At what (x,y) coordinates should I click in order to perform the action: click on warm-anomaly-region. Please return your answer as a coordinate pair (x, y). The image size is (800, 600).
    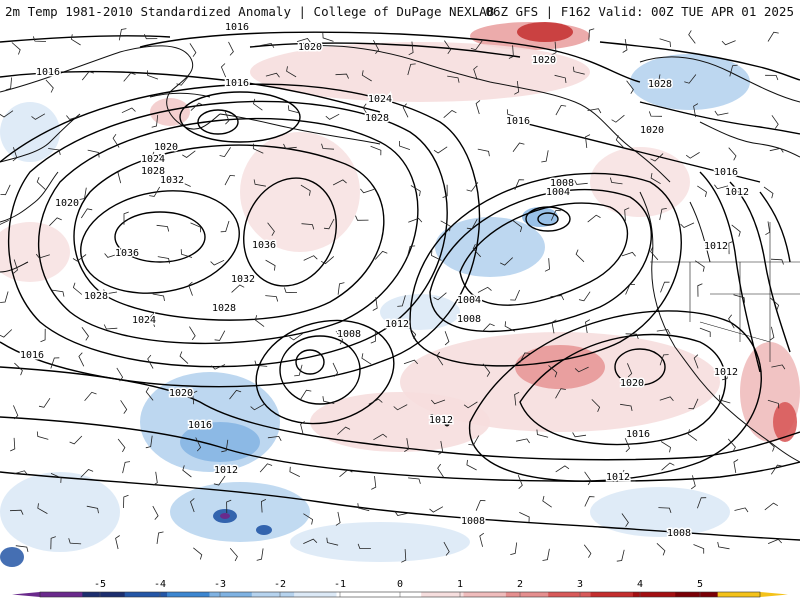
    Looking at the image, I should click on (400, 422).